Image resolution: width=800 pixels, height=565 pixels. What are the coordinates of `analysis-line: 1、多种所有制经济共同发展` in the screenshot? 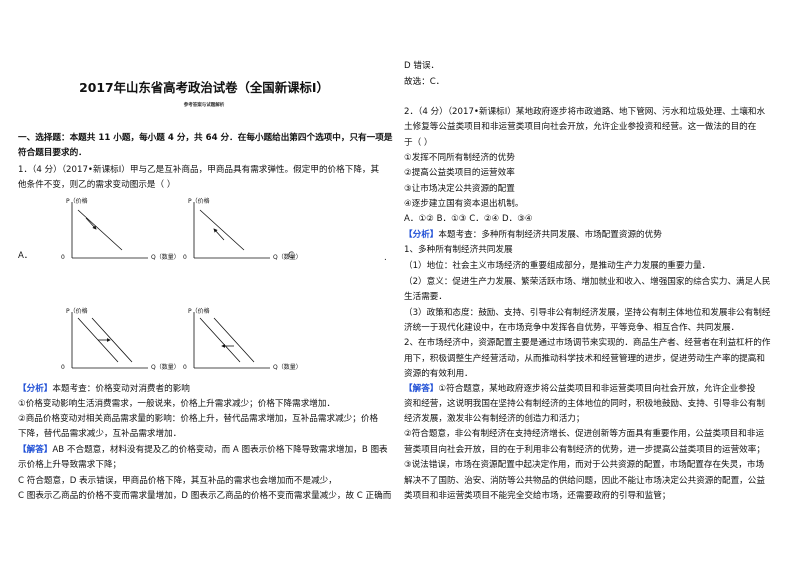 It's located at (458, 250).